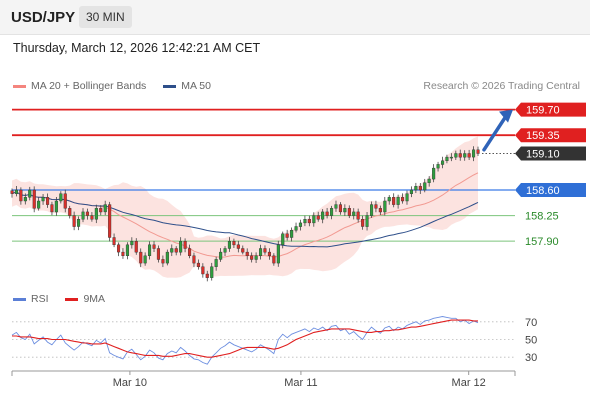  I want to click on level-label-1: 159.35, so click(550, 135).